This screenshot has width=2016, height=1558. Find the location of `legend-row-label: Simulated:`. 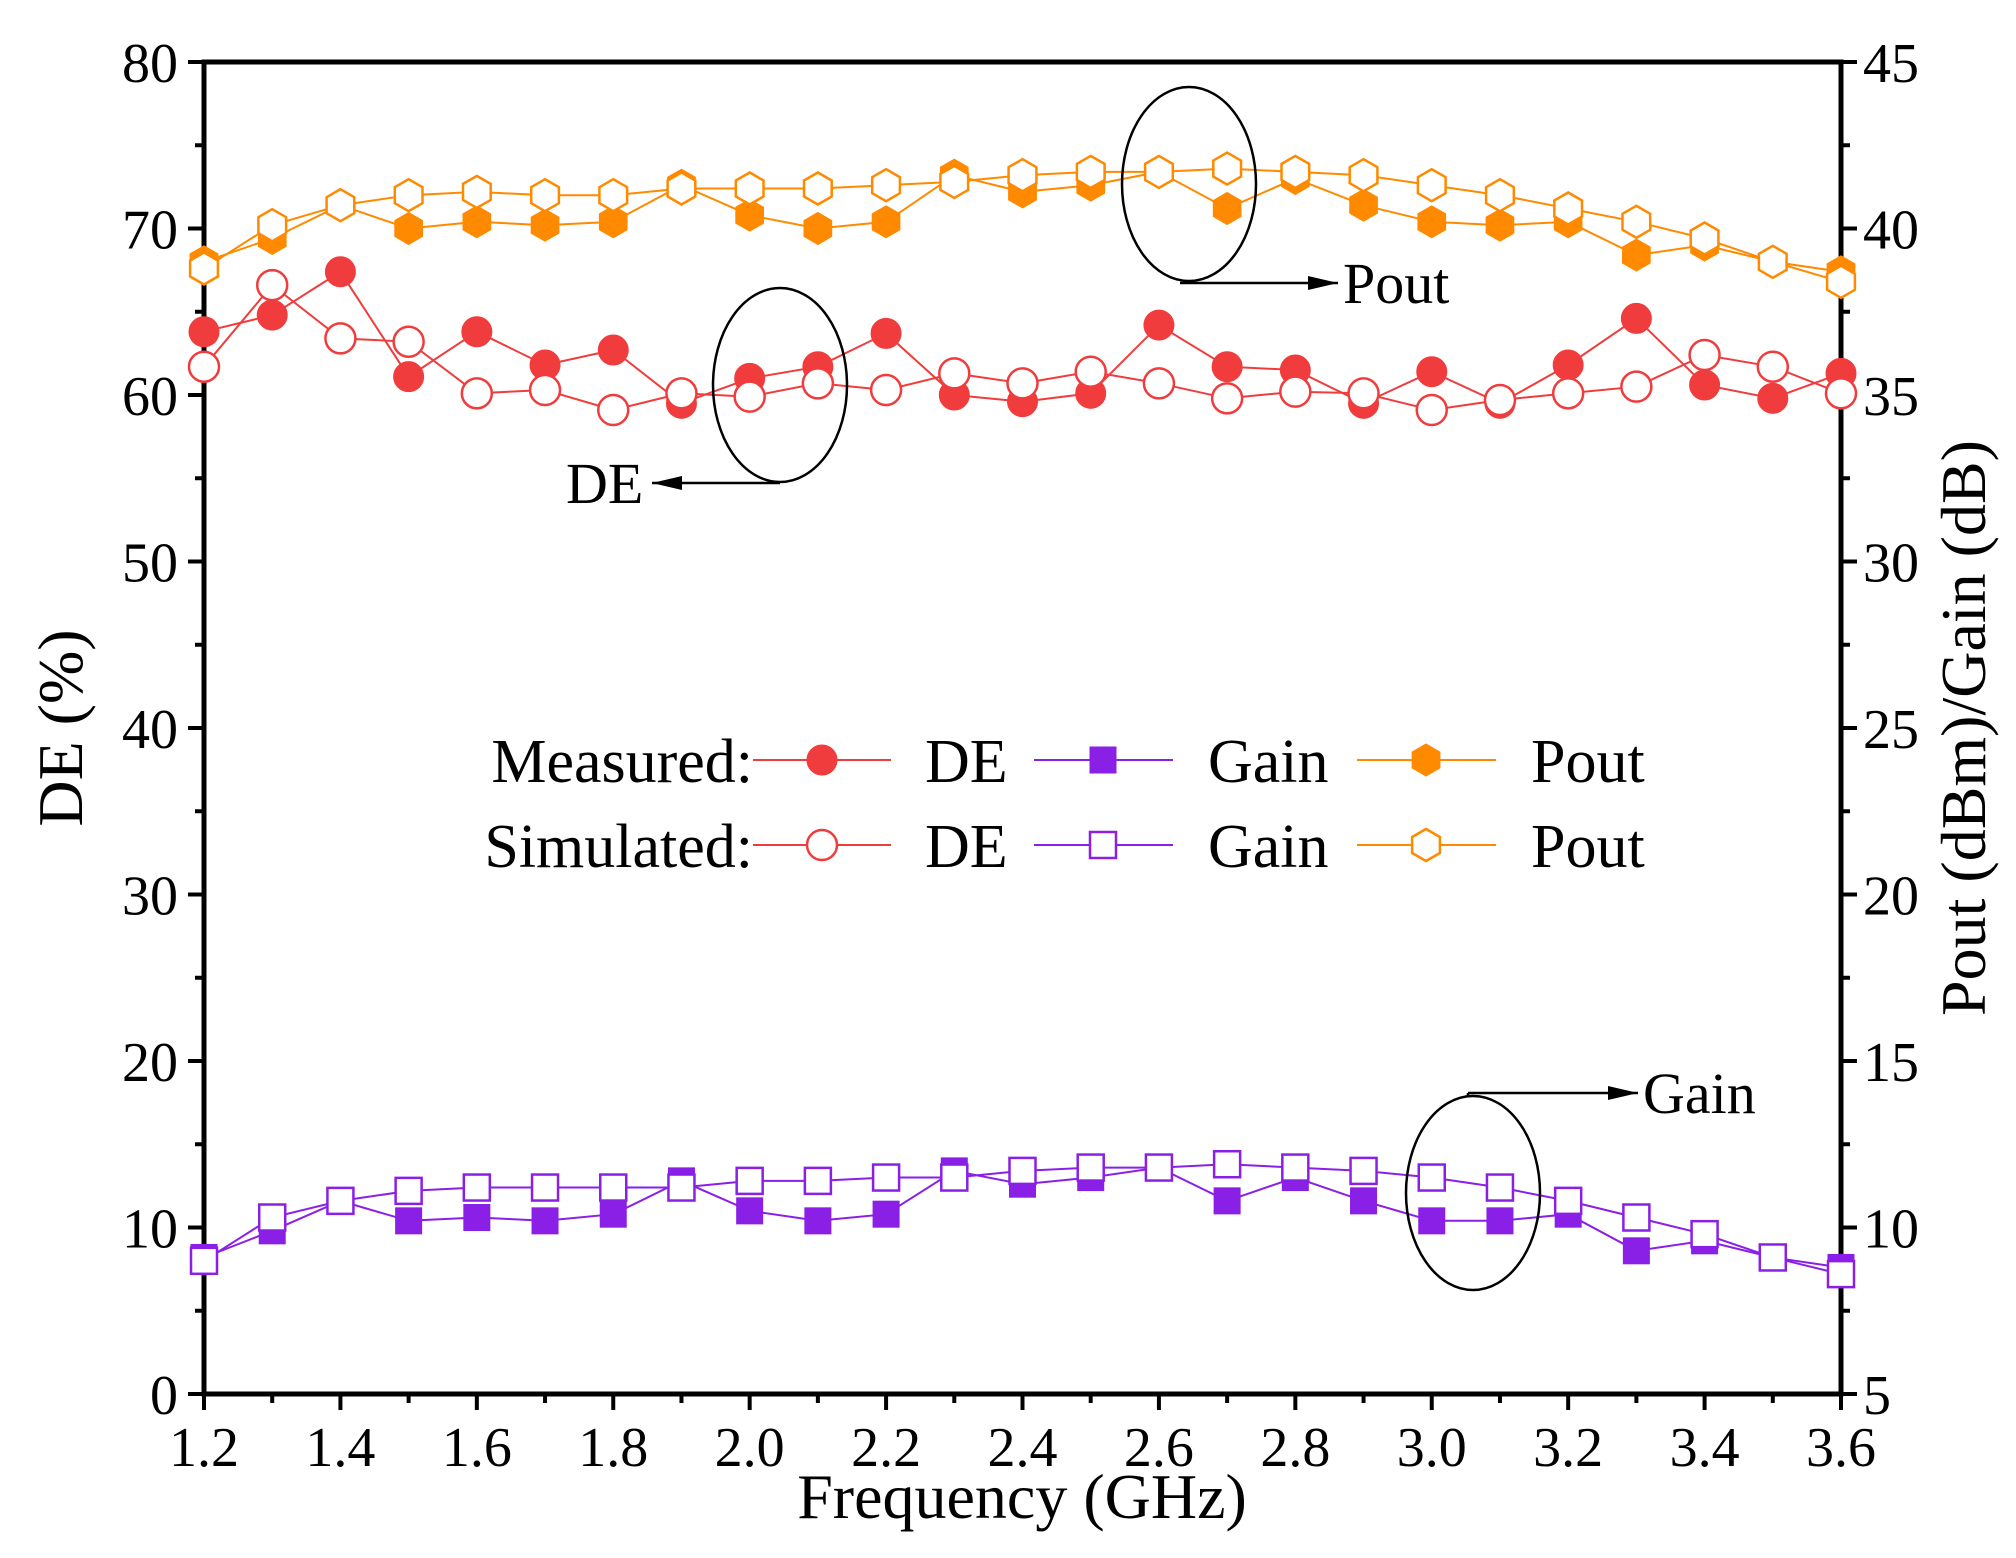

legend-row-label: Simulated: is located at coordinates (618, 847).